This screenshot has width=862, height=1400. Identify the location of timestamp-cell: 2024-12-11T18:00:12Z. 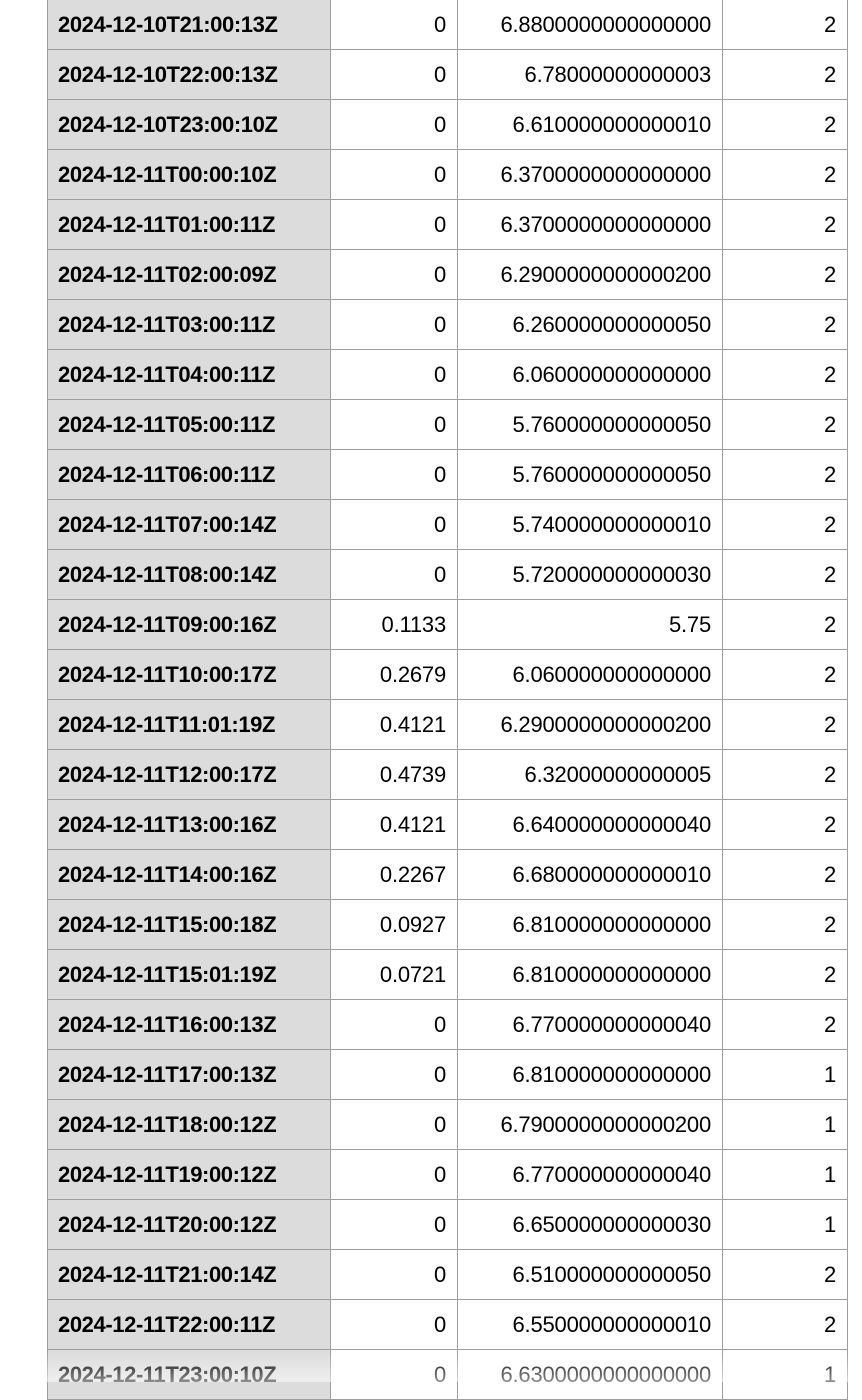
(189, 1124).